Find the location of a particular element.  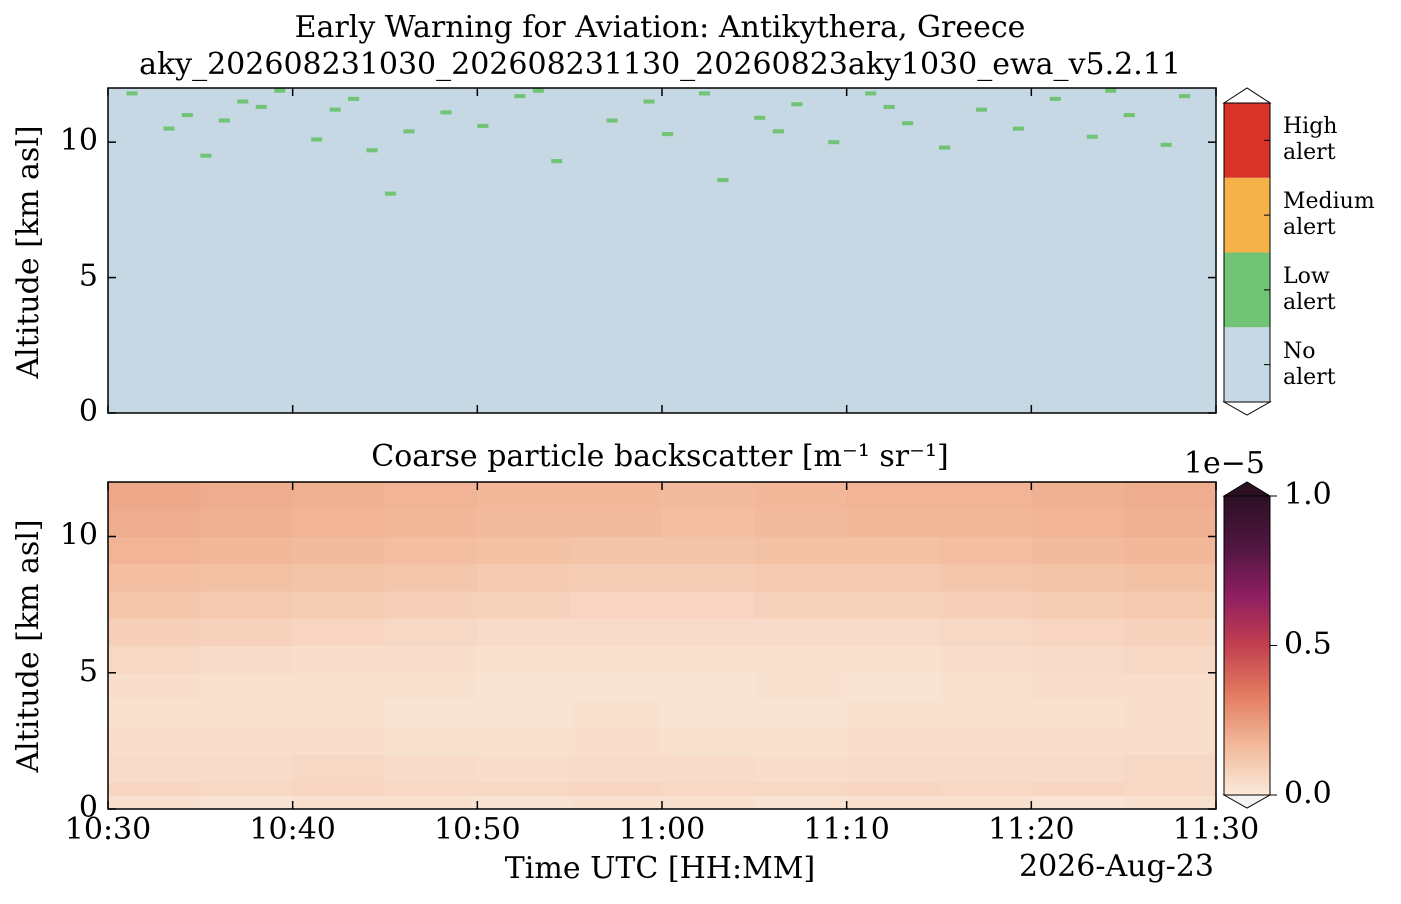

date-label: 2026-Aug-23 is located at coordinates (1116, 866).